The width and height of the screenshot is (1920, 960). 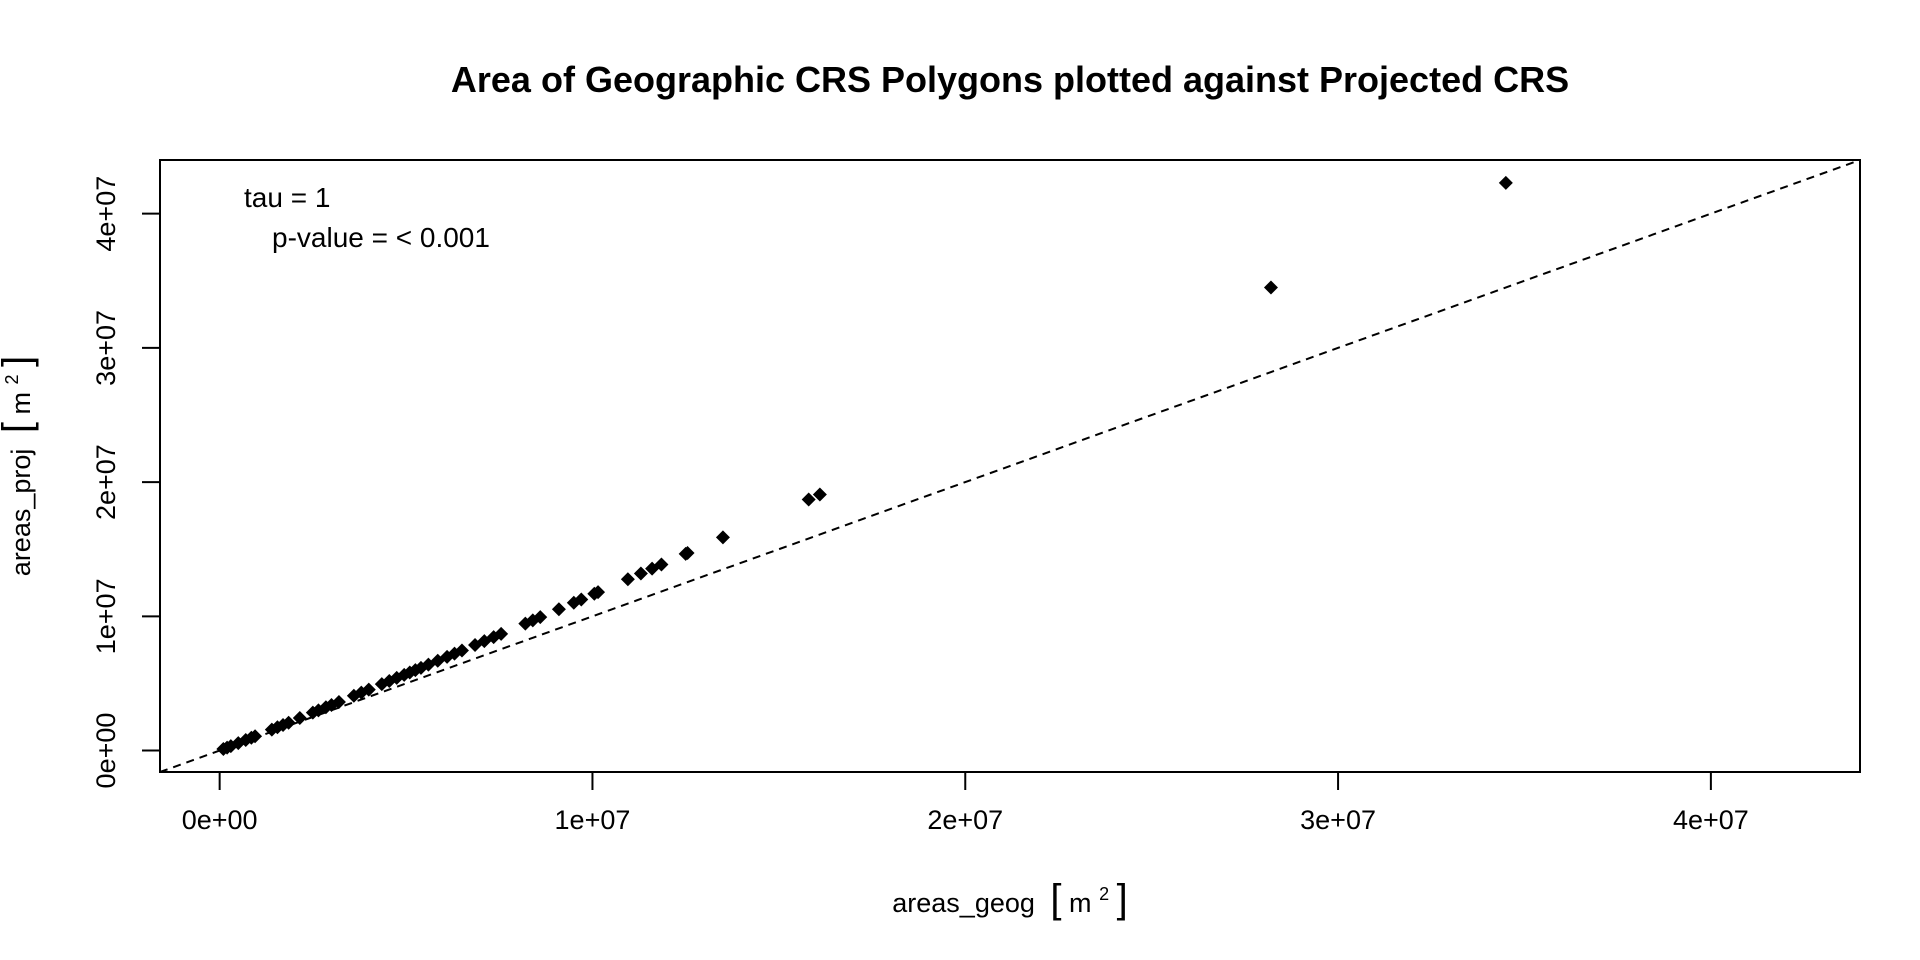 What do you see at coordinates (381, 237) in the screenshot?
I see `p-value-annotation: p-value = < 0.001` at bounding box center [381, 237].